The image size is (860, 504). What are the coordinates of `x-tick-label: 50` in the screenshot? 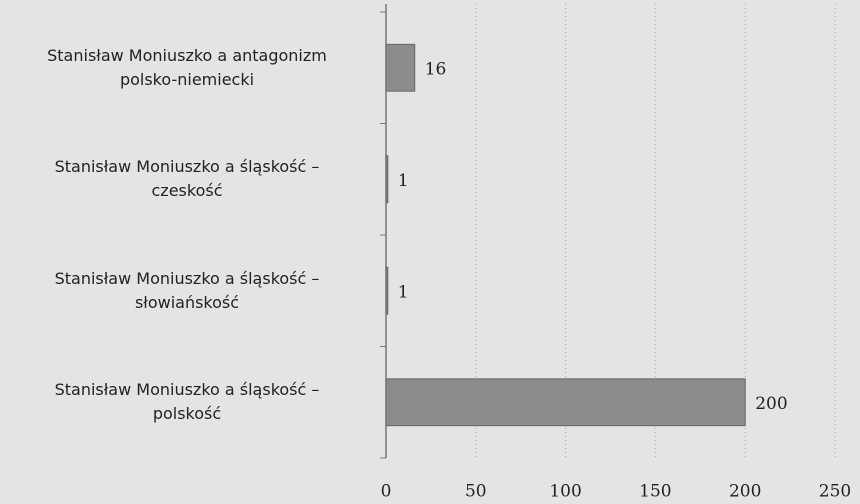 It's located at (476, 492).